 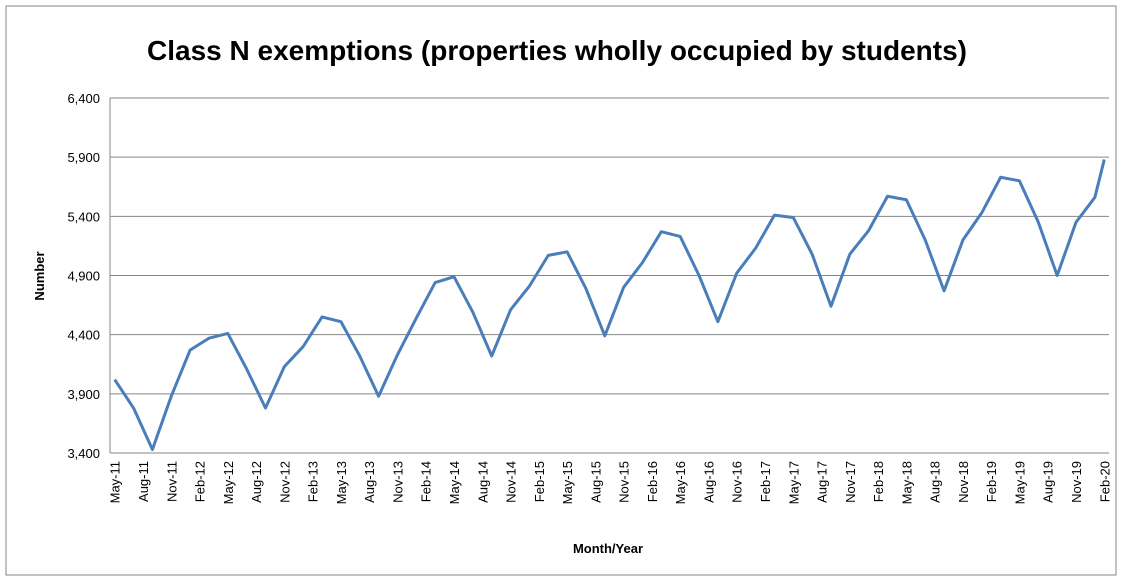 What do you see at coordinates (143, 481) in the screenshot?
I see `x-tick-label: Aug-11` at bounding box center [143, 481].